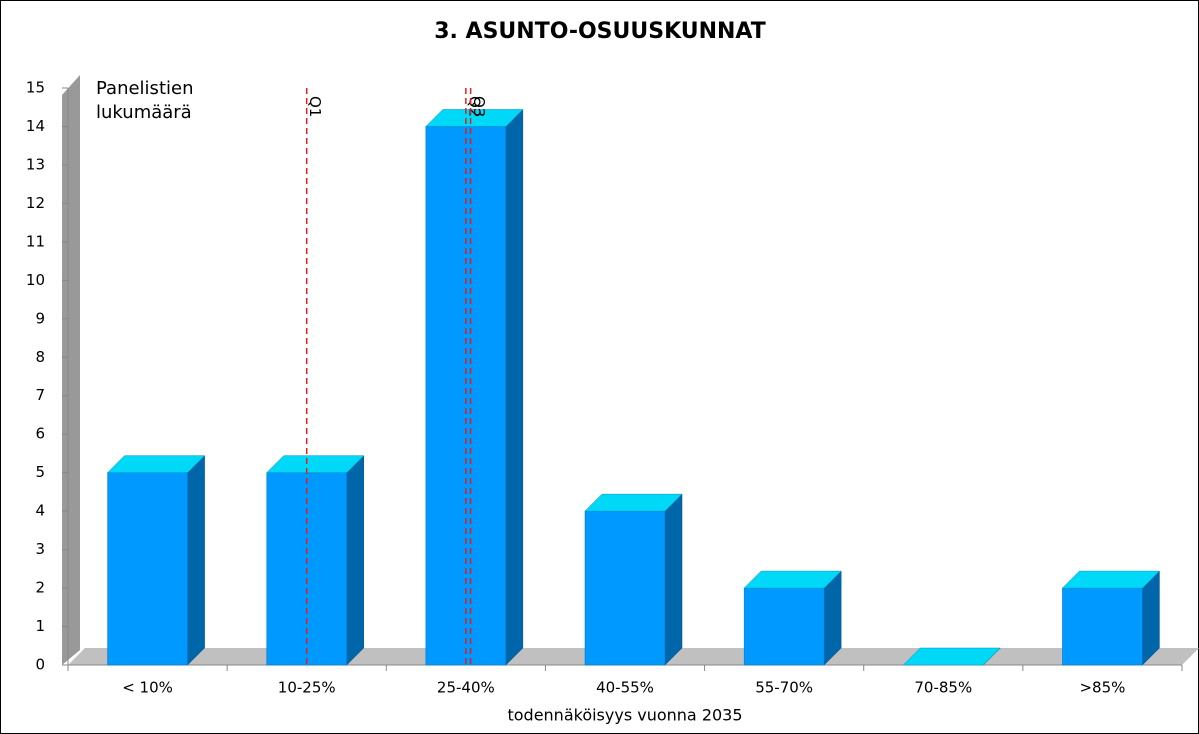 Image resolution: width=1199 pixels, height=734 pixels. Describe the element at coordinates (40, 626) in the screenshot. I see `y-tick-label: 1` at that location.